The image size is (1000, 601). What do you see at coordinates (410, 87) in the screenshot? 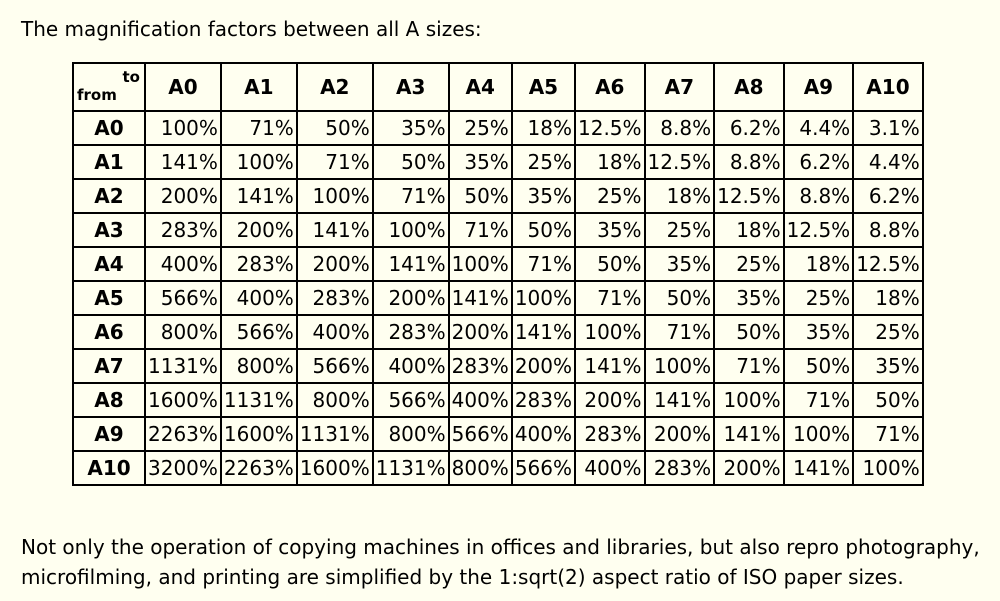
I see `column-header-a3: A3` at bounding box center [410, 87].